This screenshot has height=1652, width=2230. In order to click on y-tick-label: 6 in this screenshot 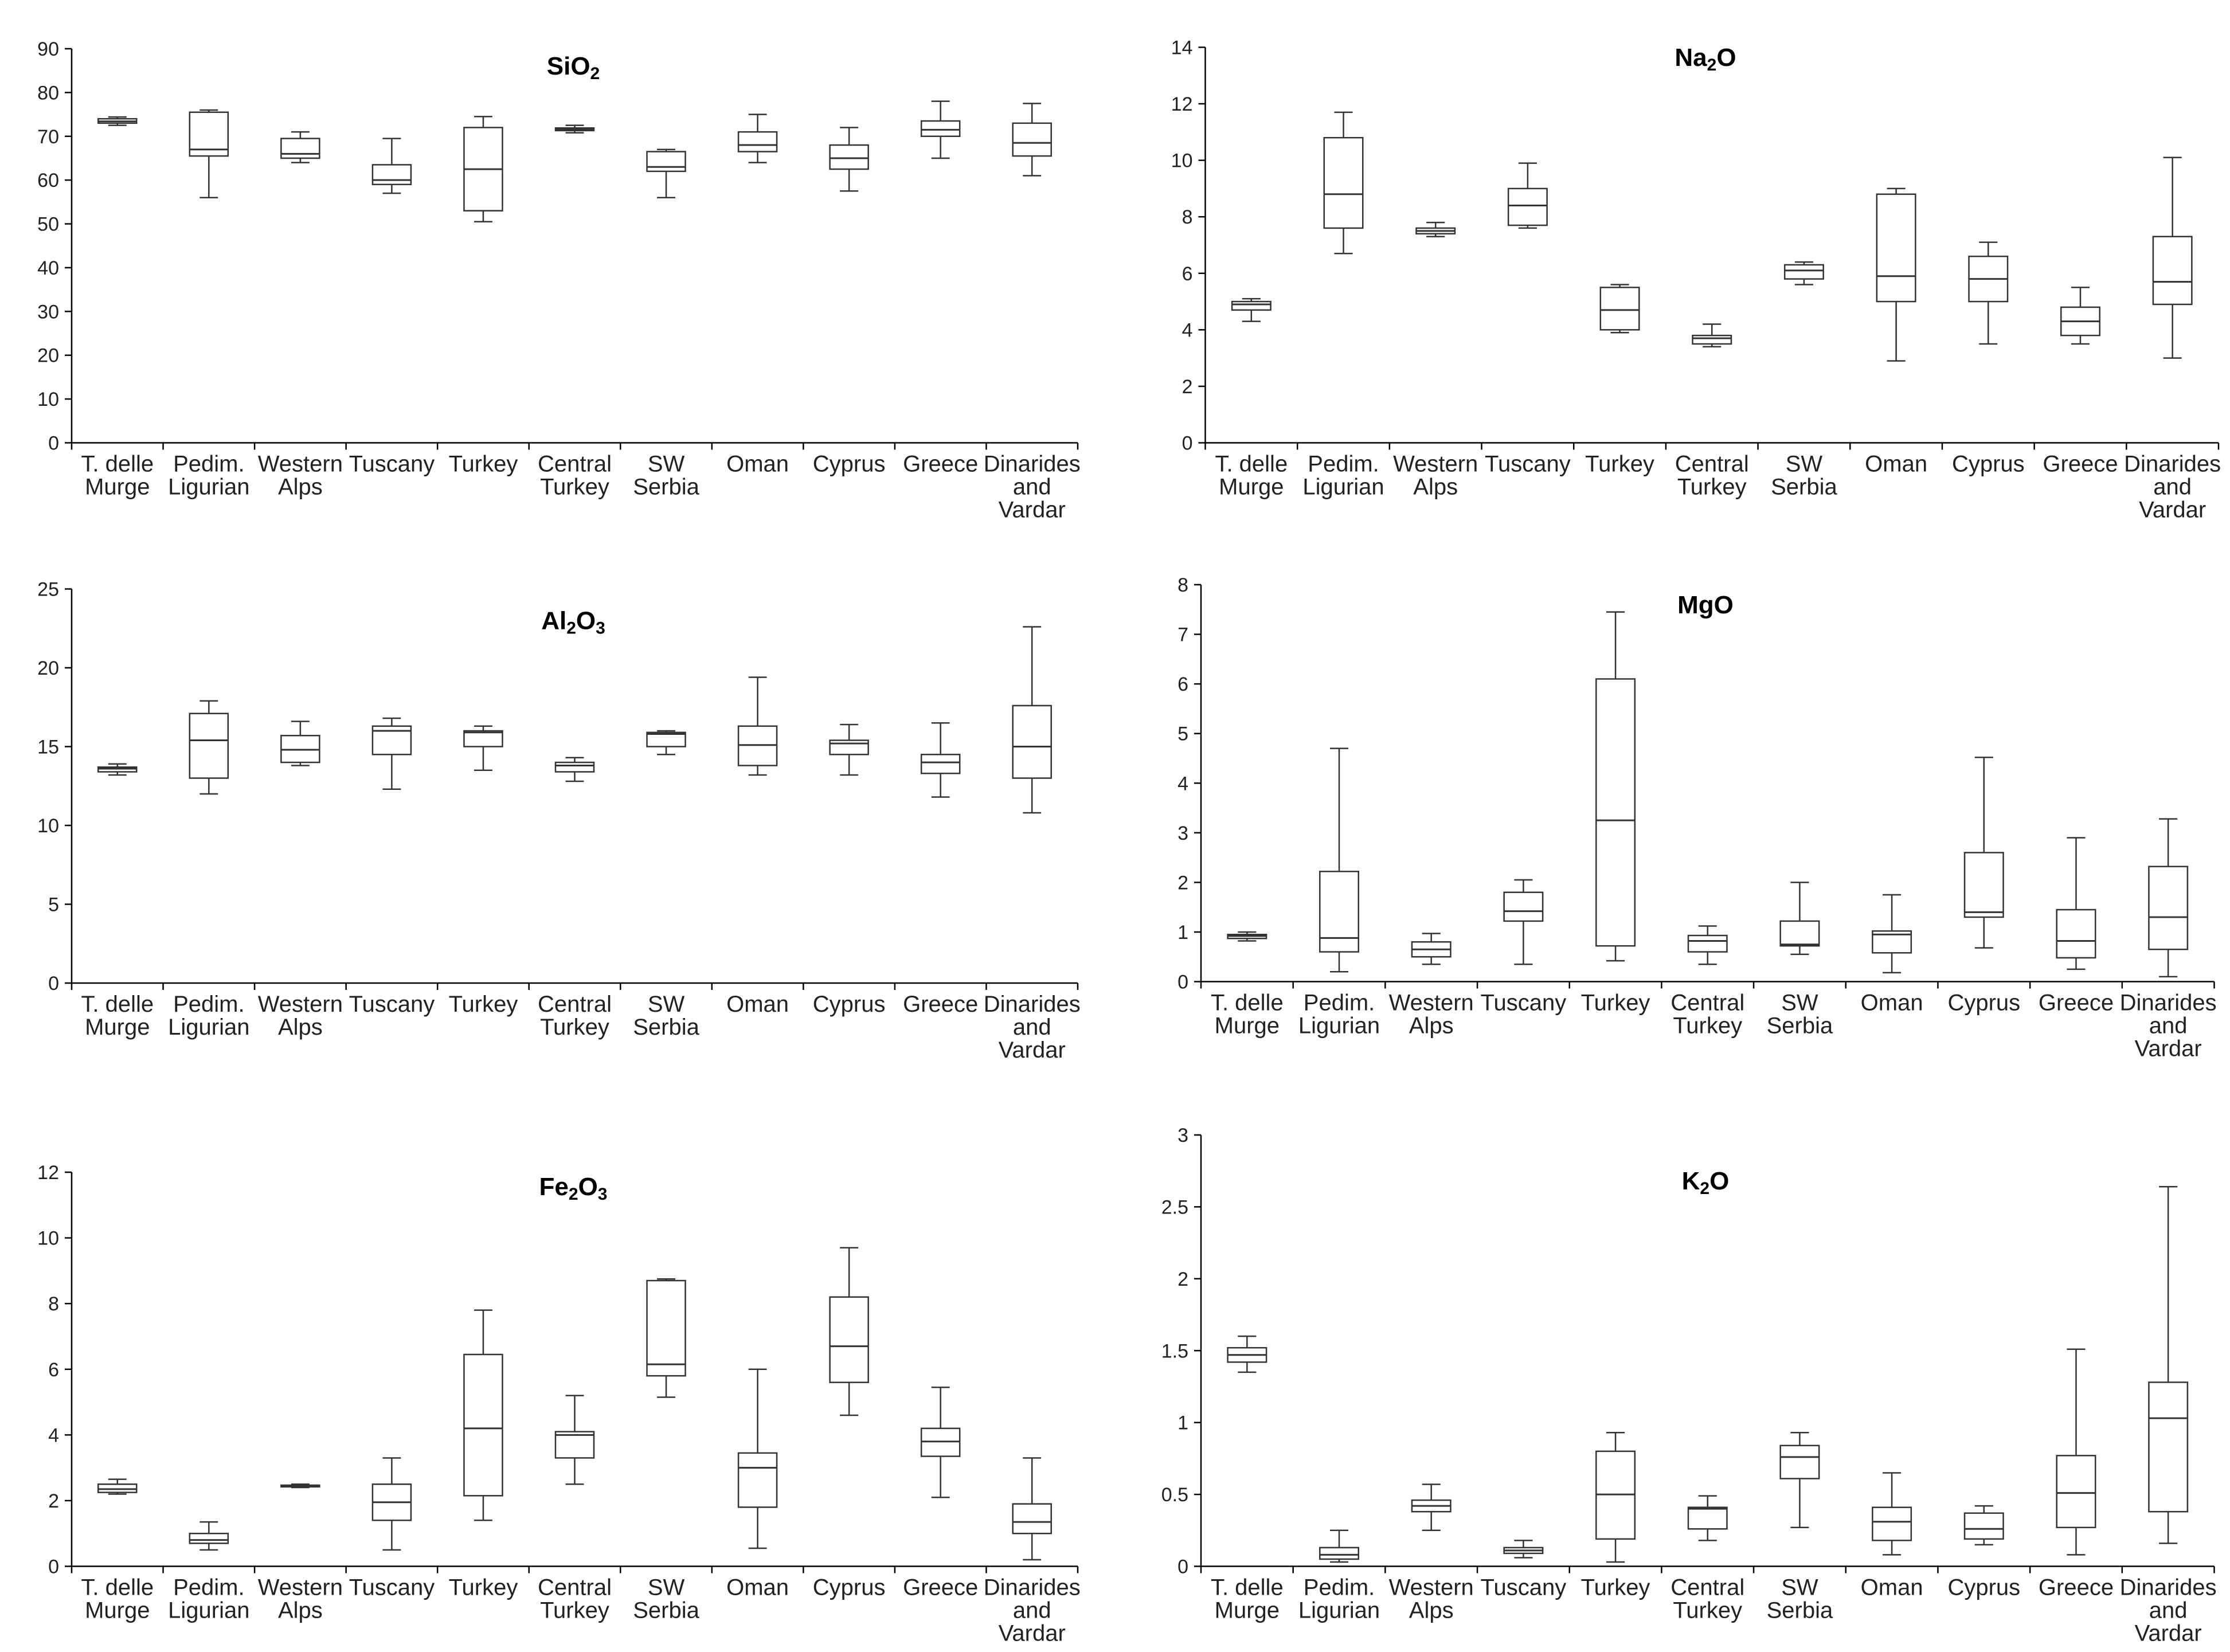, I will do `click(53, 1370)`.